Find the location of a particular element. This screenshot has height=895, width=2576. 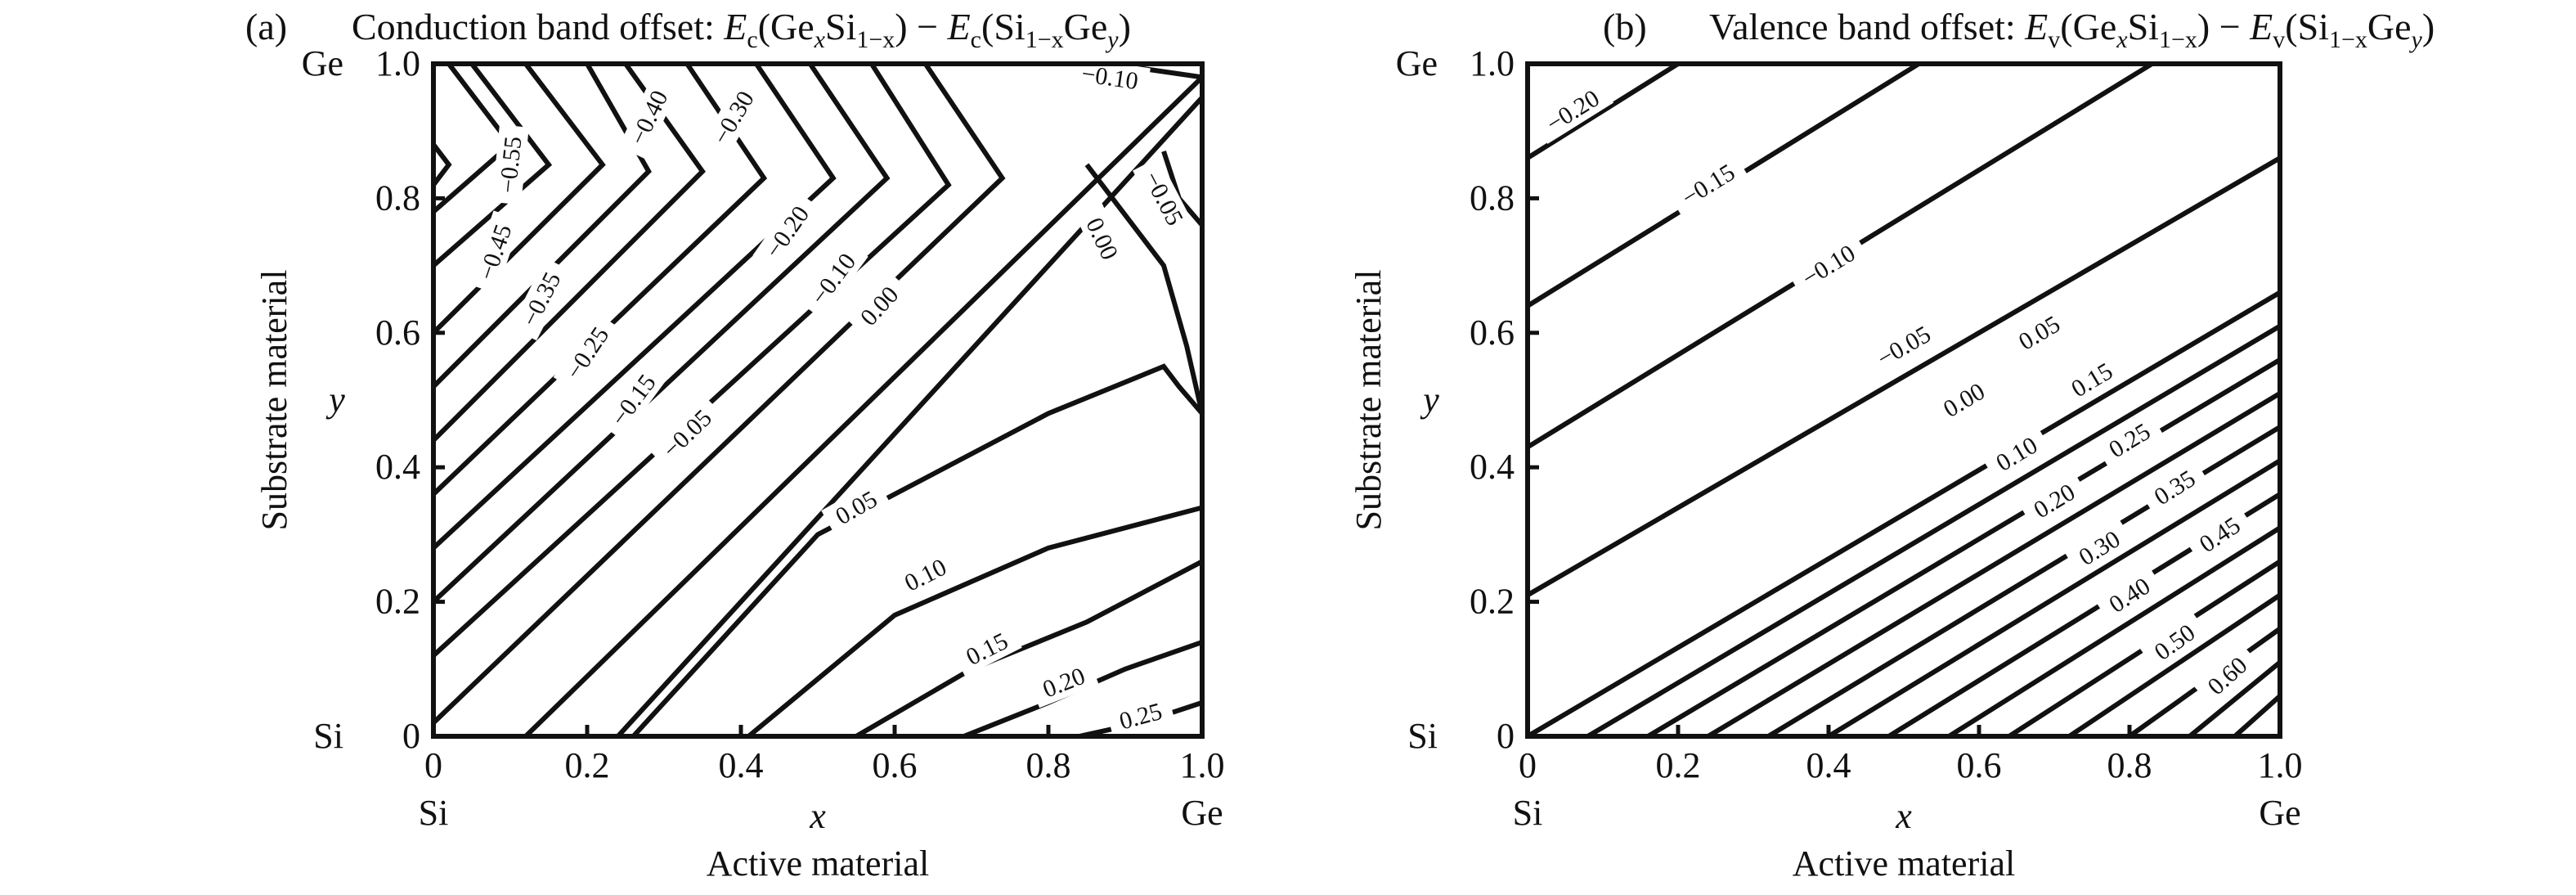

contour-label: −0.10 is located at coordinates (1828, 266).